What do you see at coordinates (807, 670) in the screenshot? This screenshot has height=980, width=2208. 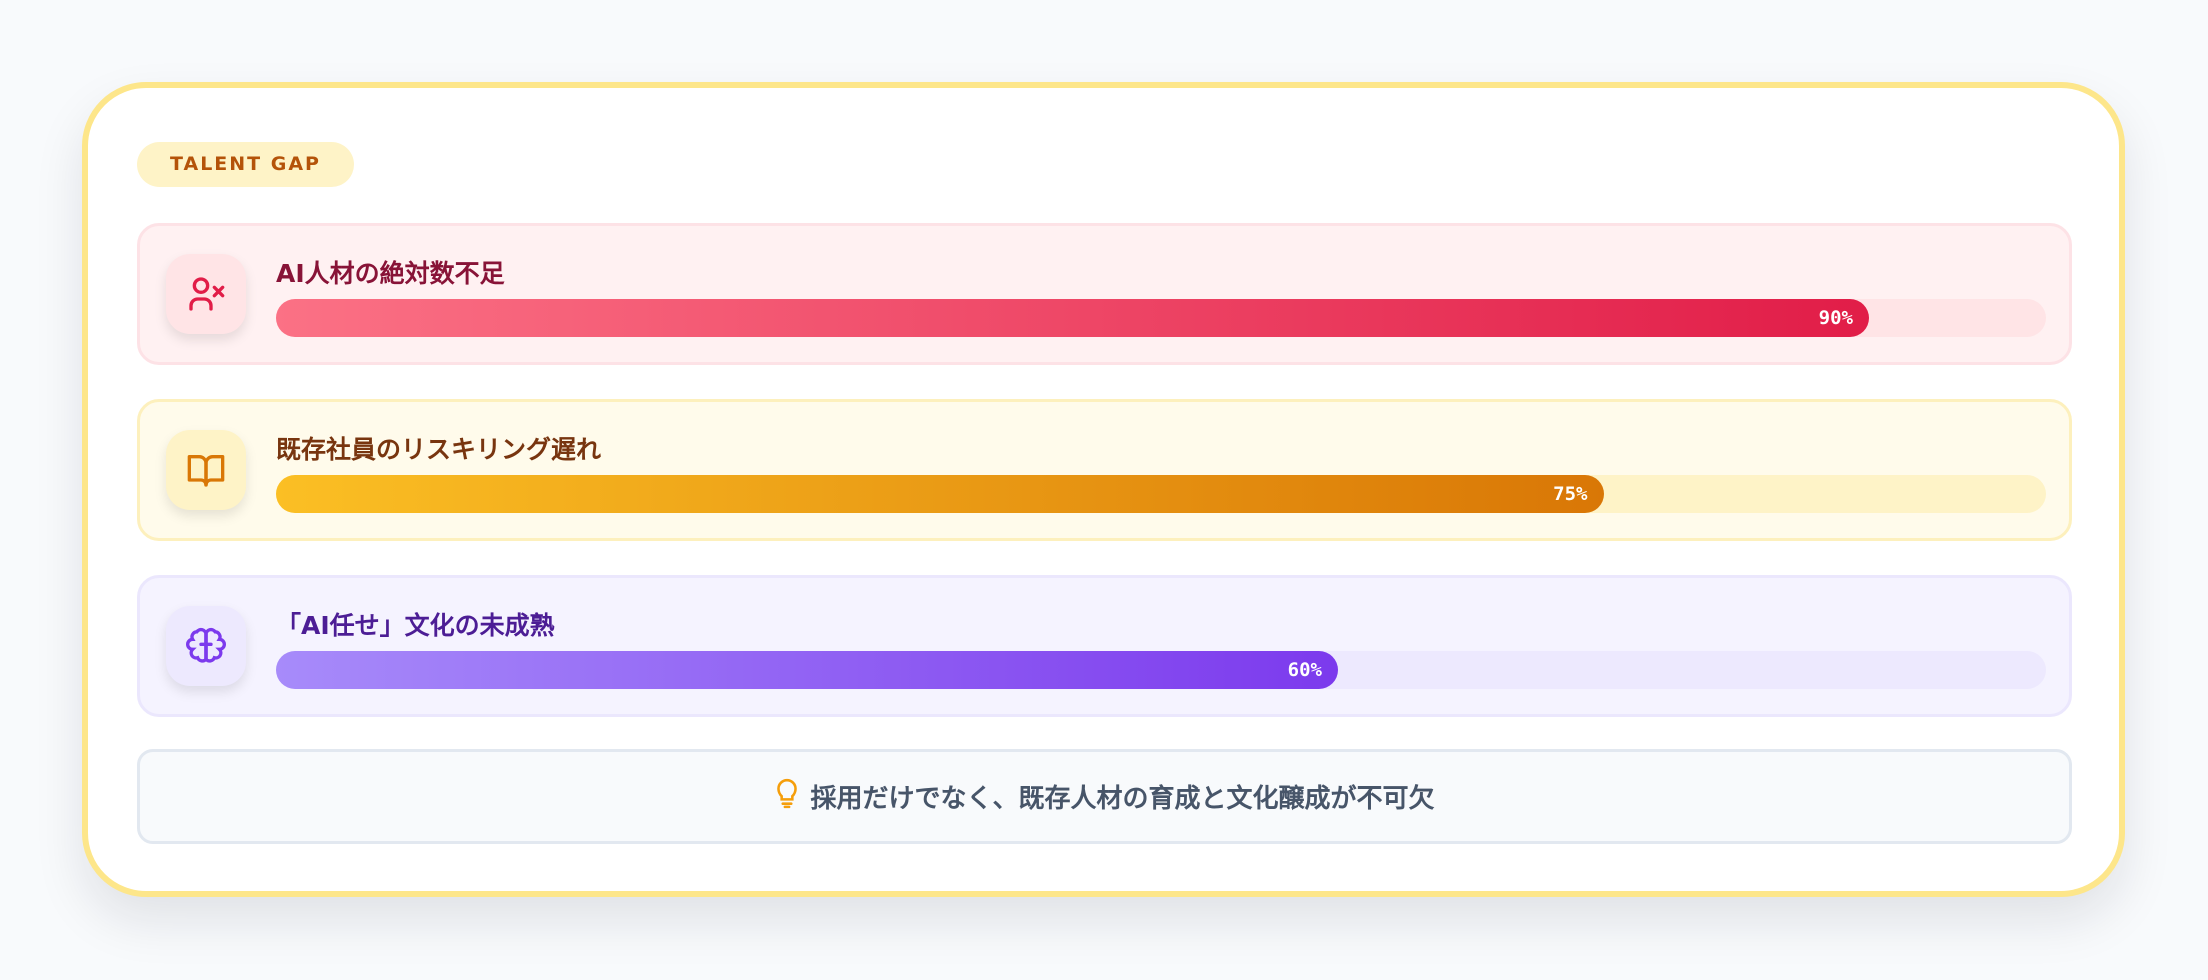 I see `progress-fill: 60%` at bounding box center [807, 670].